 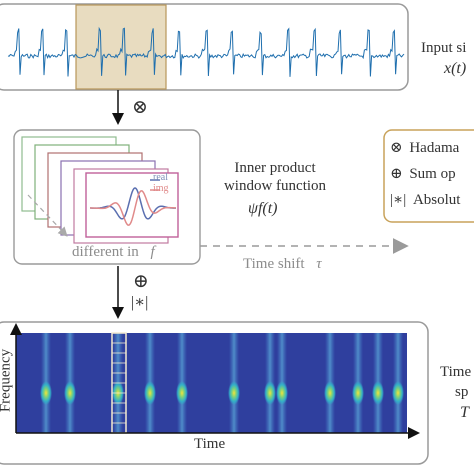 What do you see at coordinates (396, 174) in the screenshot?
I see `legend-sum-symbol: ⊕` at bounding box center [396, 174].